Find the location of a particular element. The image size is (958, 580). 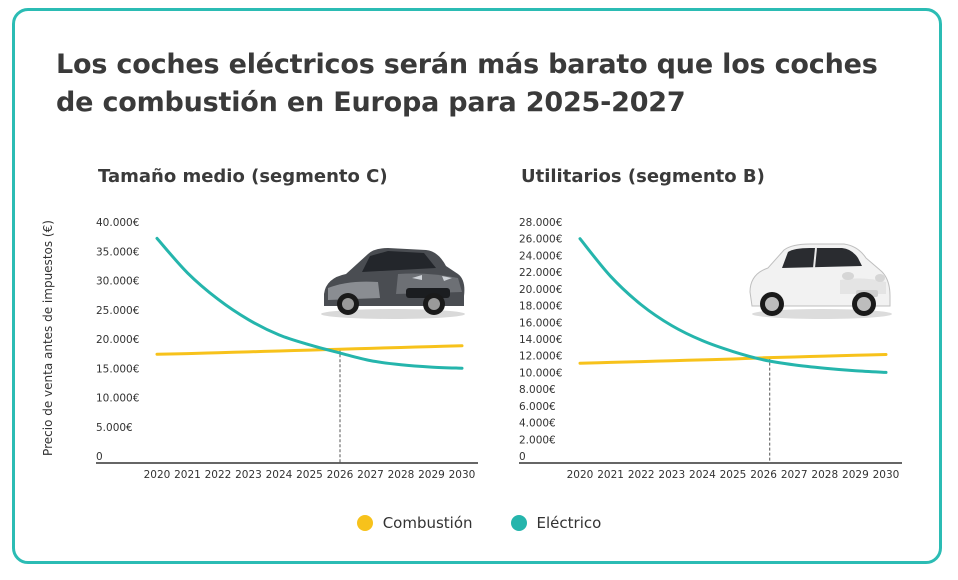

y-tick-label: 12.000€ is located at coordinates (540, 357).